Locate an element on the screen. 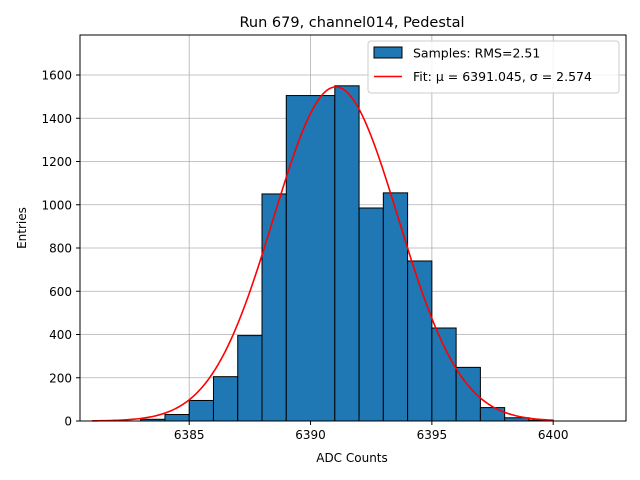 This screenshot has height=480, width=640. x-tick-label: 6400 is located at coordinates (553, 435).